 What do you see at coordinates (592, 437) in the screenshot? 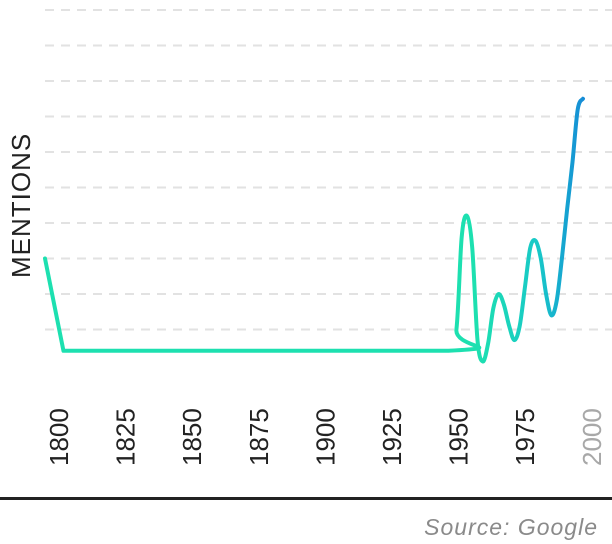
I see `x-tick-label: 2000` at bounding box center [592, 437].